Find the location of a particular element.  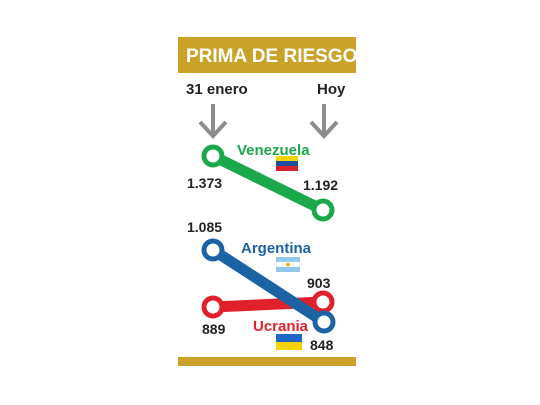

argentina-end-value: 848 is located at coordinates (322, 345).